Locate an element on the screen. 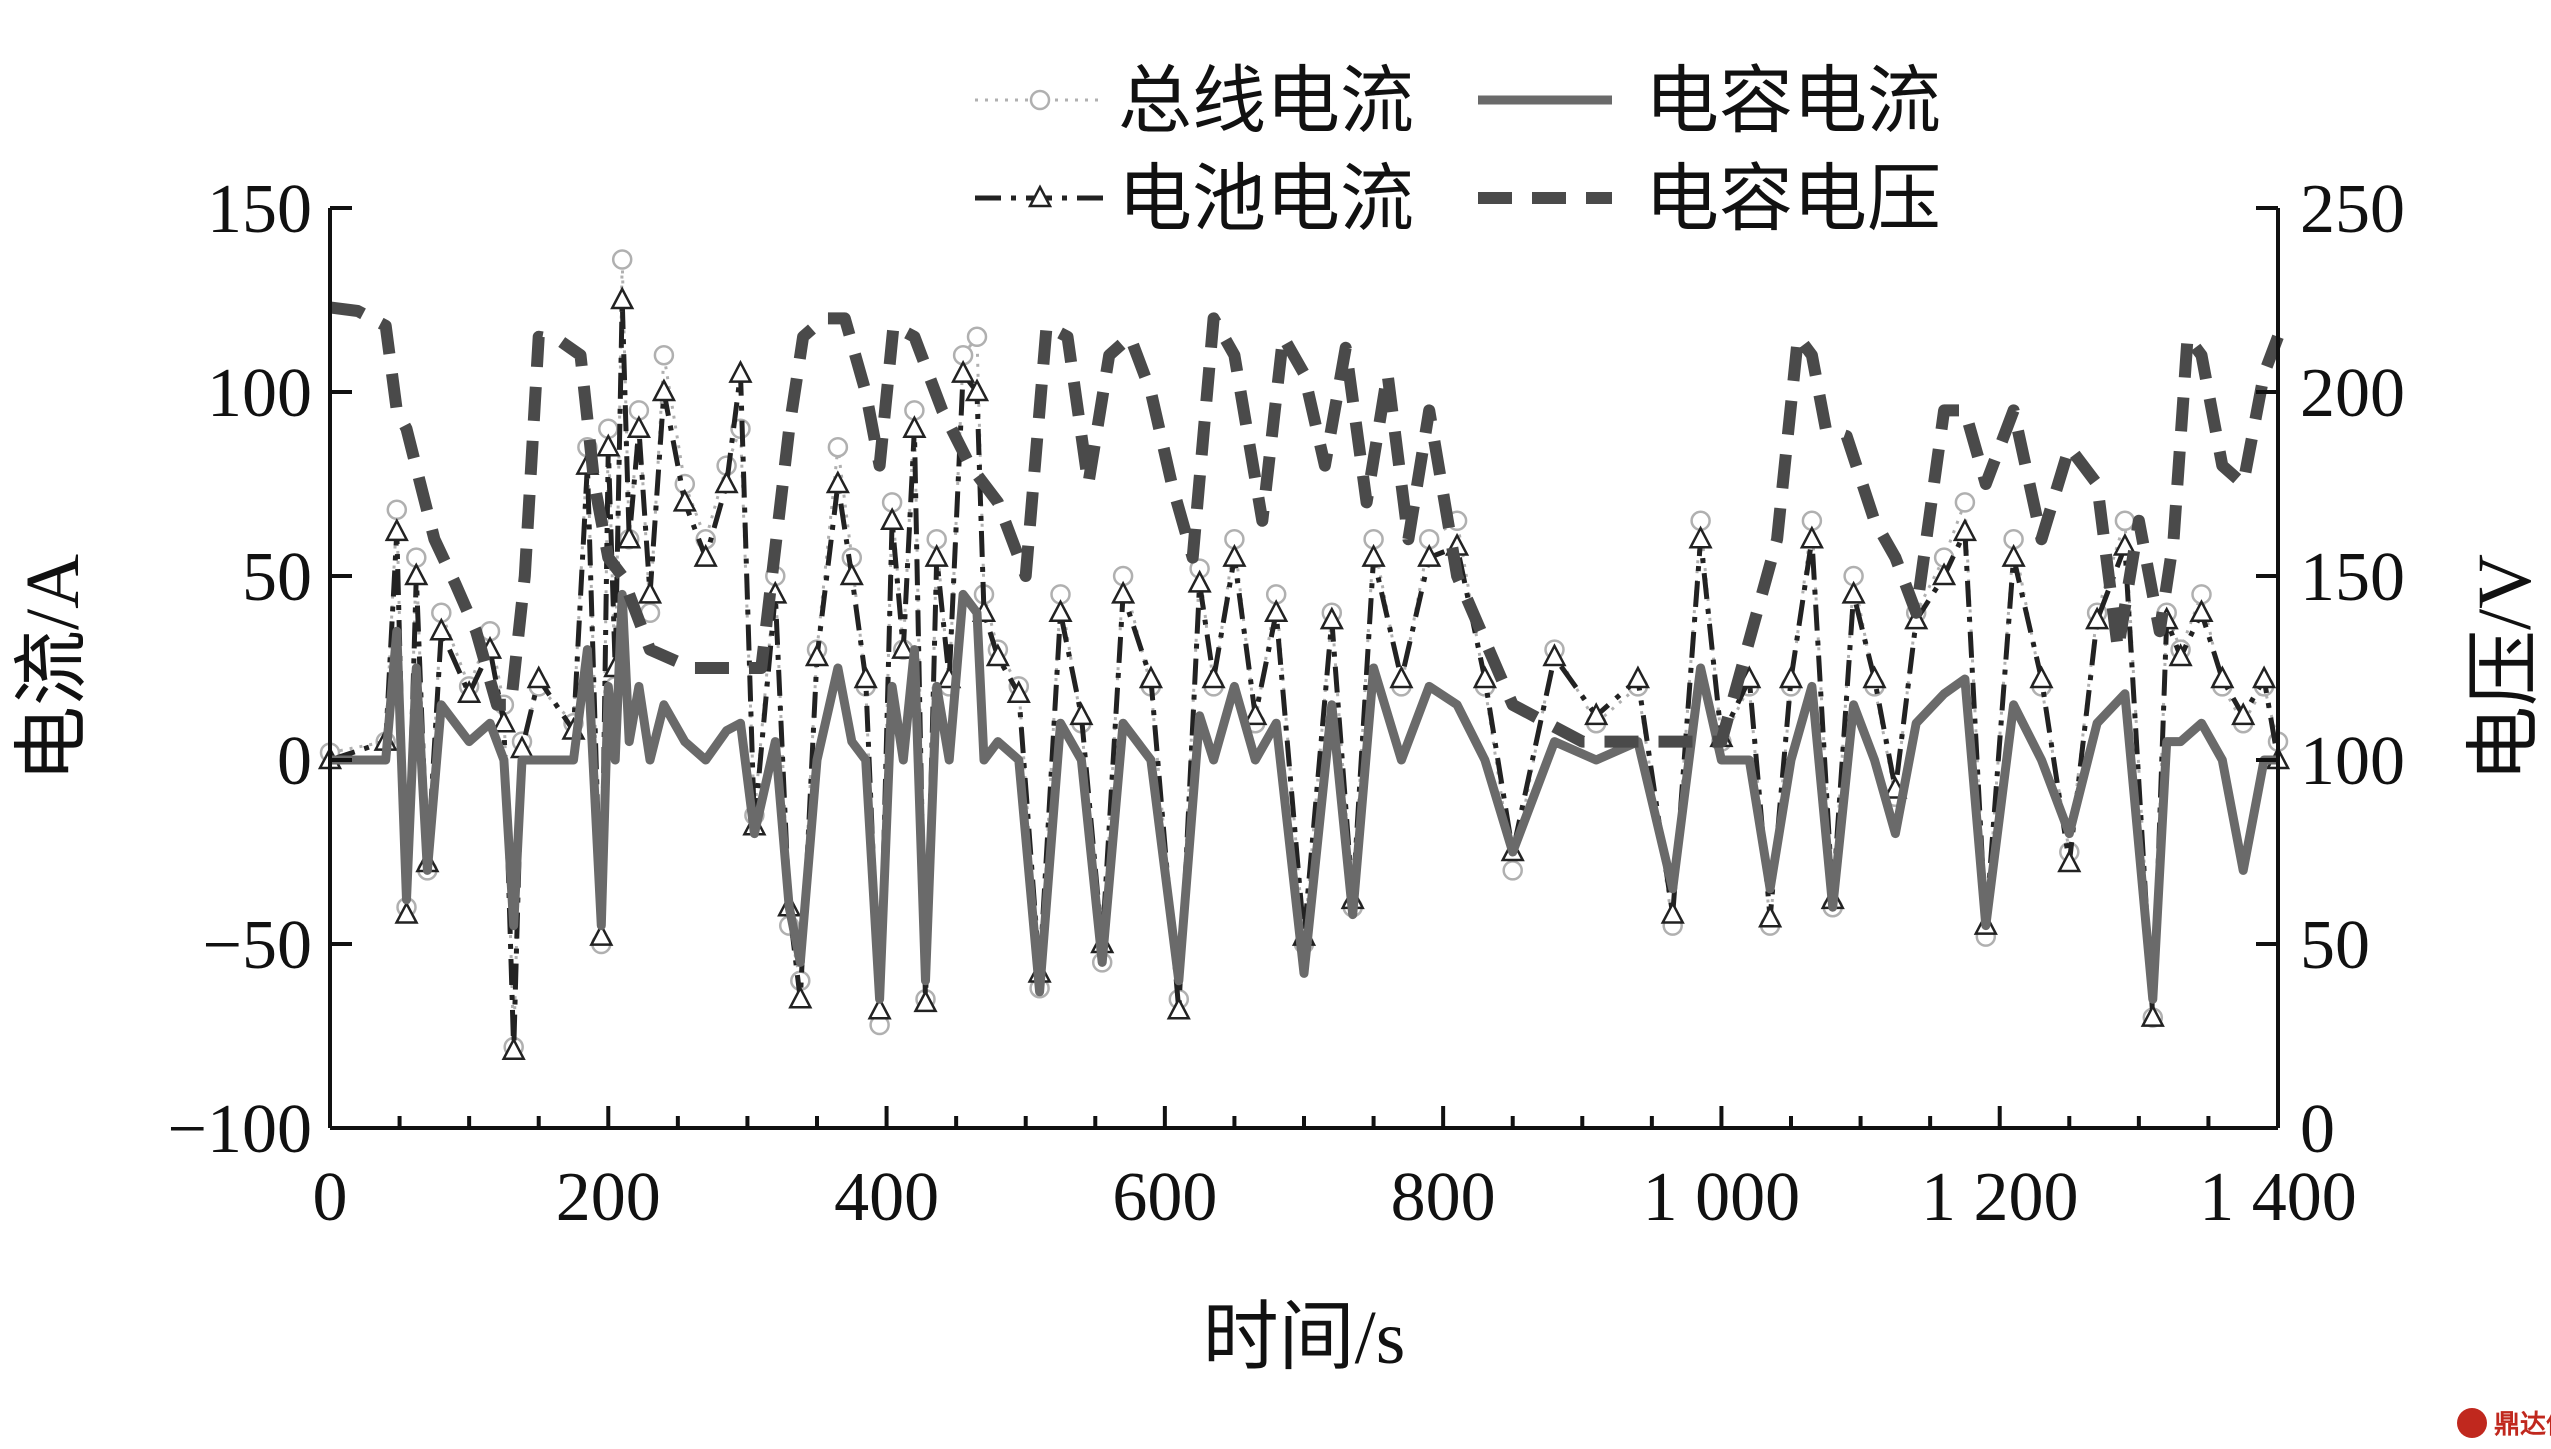 This screenshot has width=2551, height=1449. legend-item-3: 电池电流 is located at coordinates (1194, 200).